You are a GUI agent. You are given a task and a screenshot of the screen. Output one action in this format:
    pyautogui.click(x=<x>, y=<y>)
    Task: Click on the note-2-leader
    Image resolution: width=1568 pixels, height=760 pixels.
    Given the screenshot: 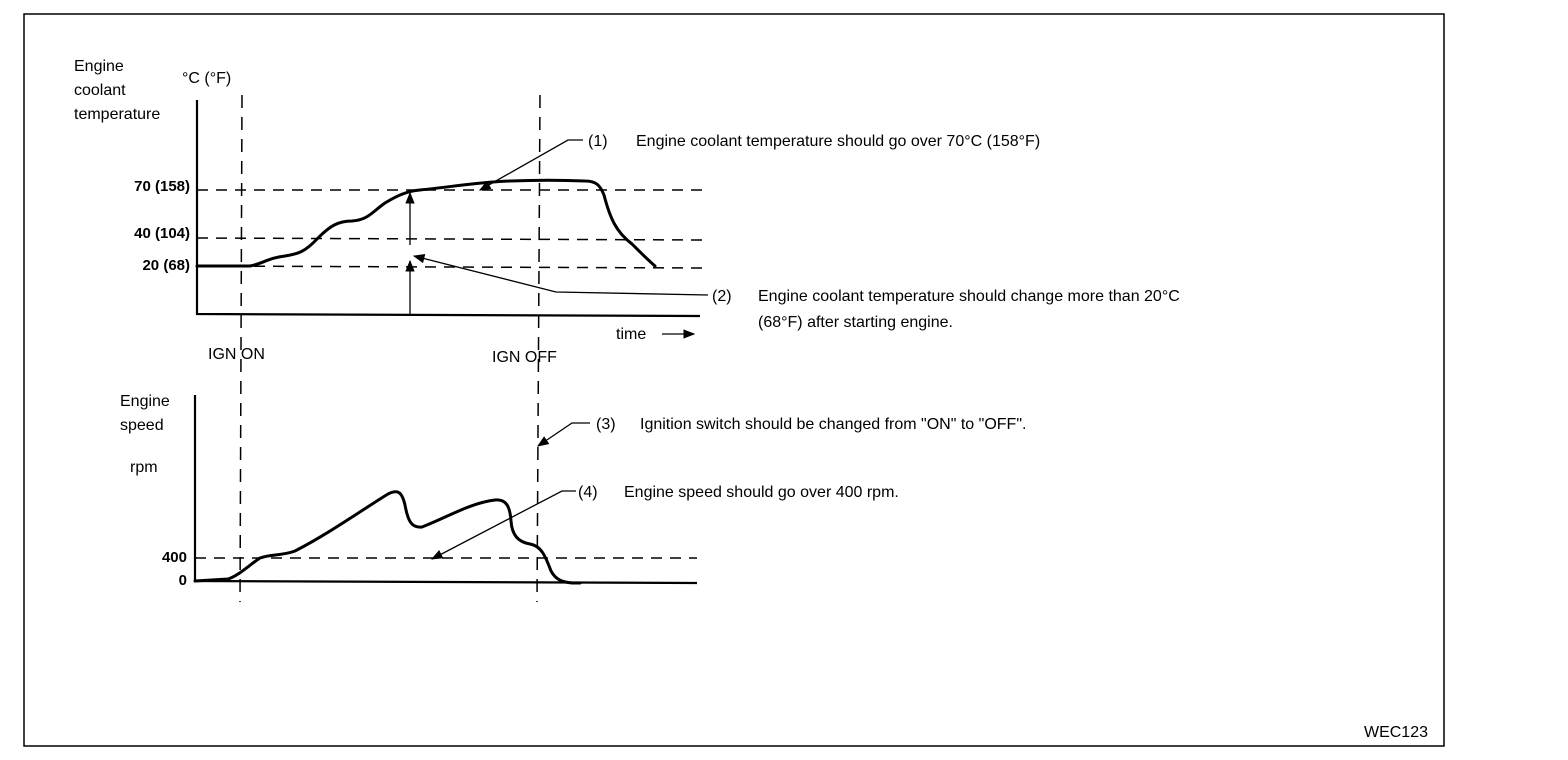 What is the action you would take?
    pyautogui.click(x=560, y=275)
    